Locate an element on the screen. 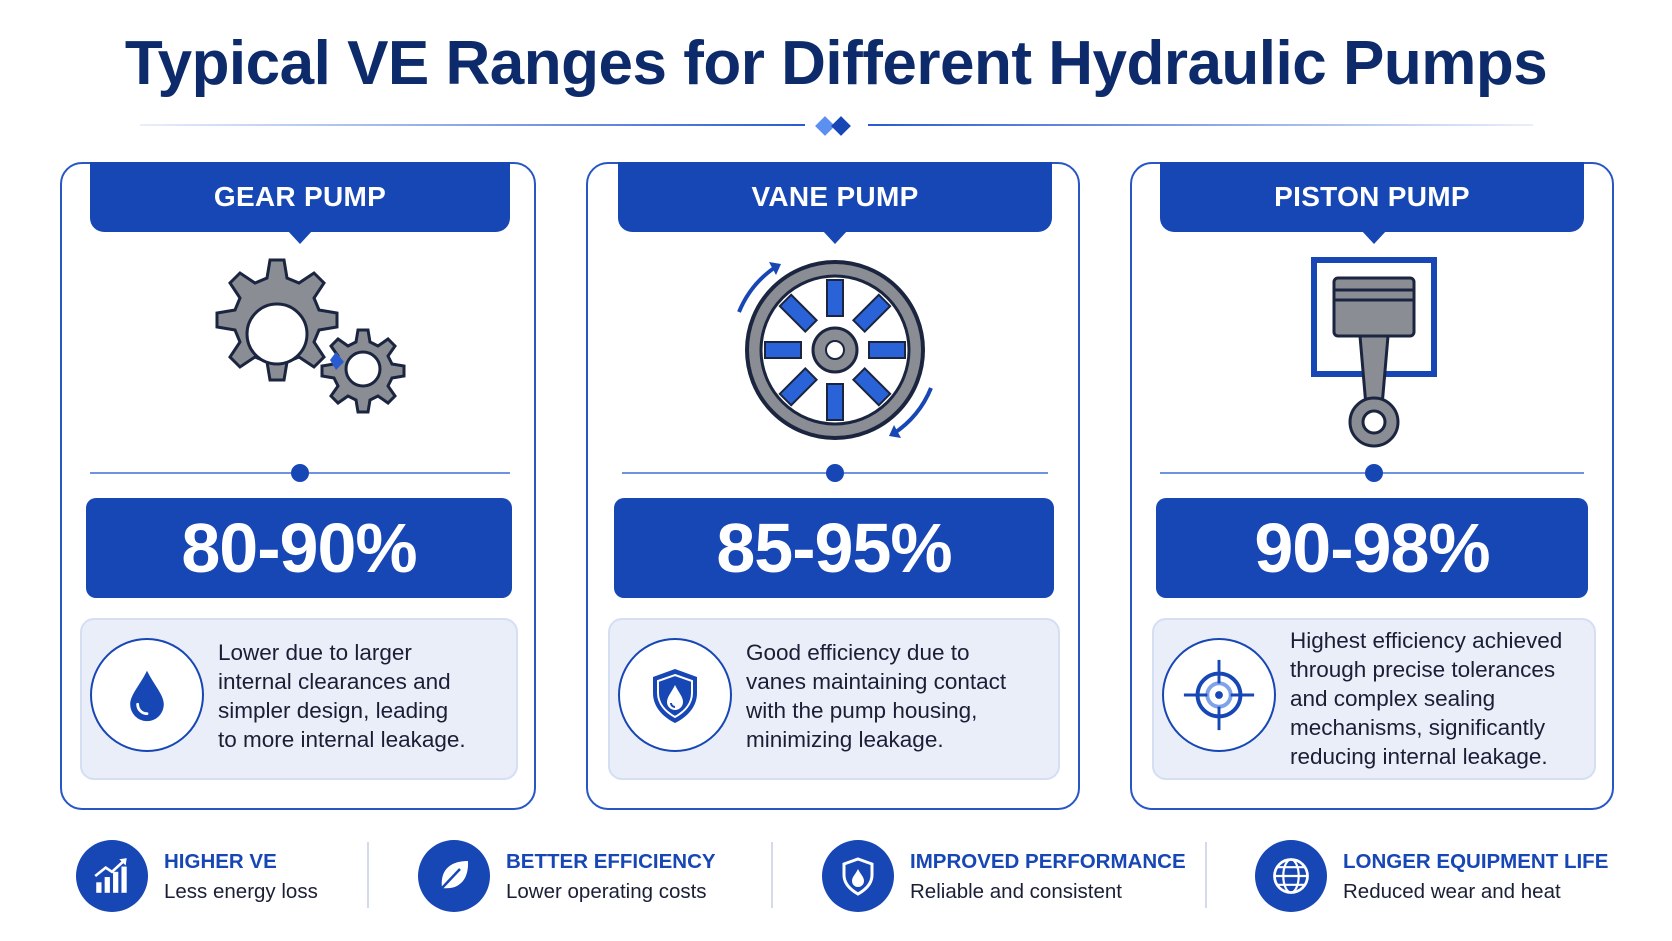 This screenshot has height=941, width=1672. ve-range-badge: 85-95% is located at coordinates (834, 548).